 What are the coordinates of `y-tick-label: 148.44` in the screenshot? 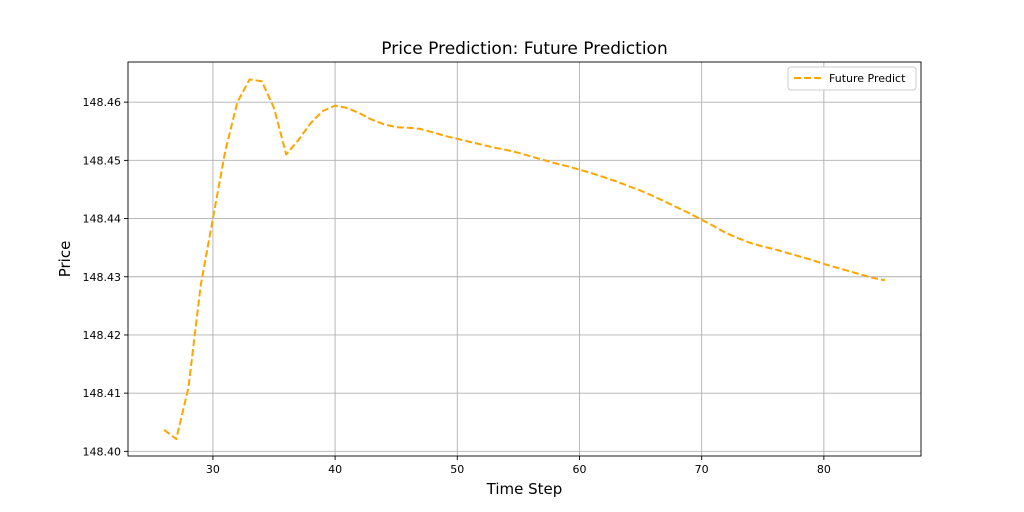 It's located at (102, 219).